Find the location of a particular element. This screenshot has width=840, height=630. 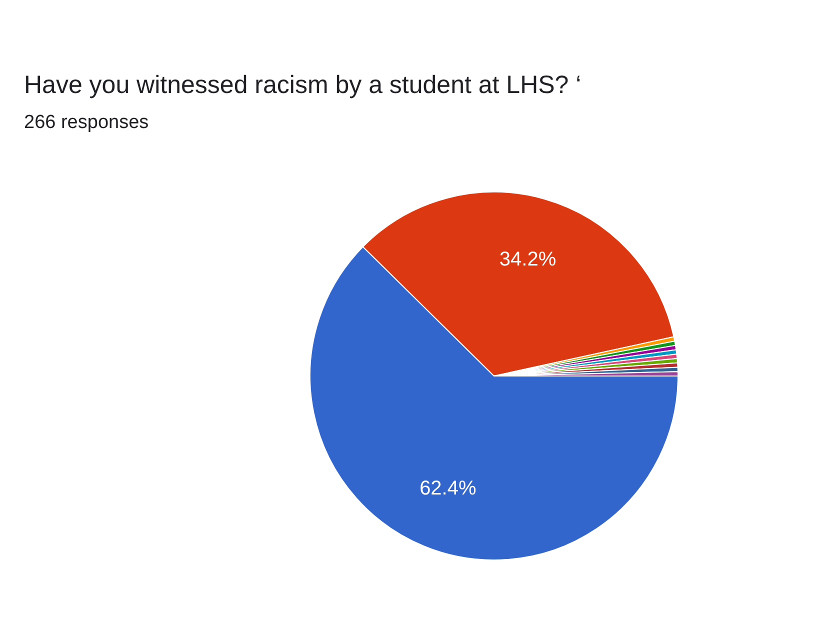

chart-title: Have you witnessed racism by a student at LHS? ‘ is located at coordinates (303, 85).